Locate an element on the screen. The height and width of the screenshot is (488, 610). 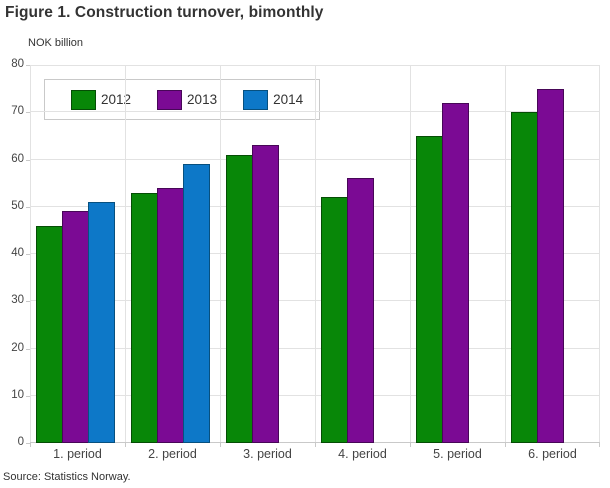
legend: 2012 2013 2014 is located at coordinates (182, 99).